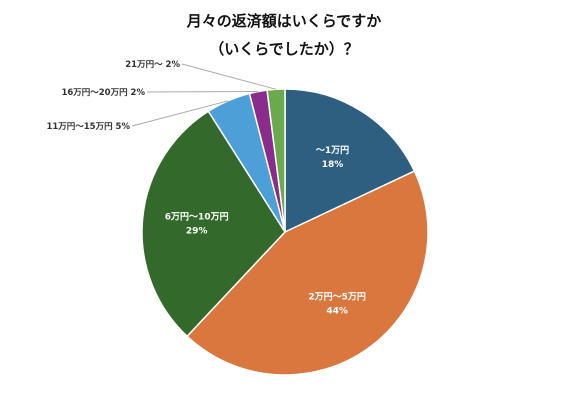  What do you see at coordinates (333, 165) in the screenshot?
I see `slice-1-percent: 18%` at bounding box center [333, 165].